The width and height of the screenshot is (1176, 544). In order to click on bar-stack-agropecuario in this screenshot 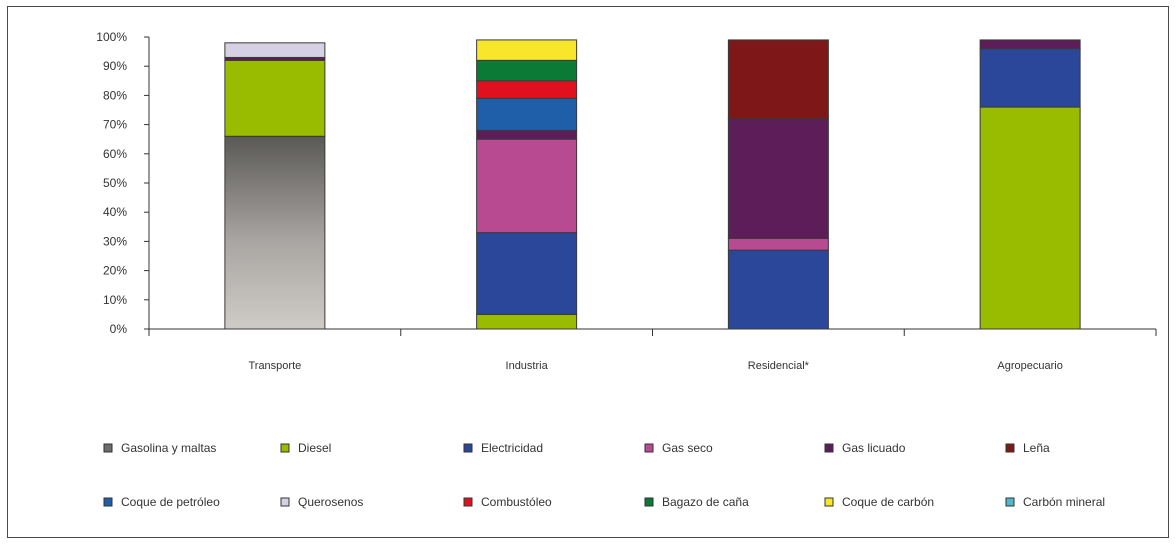, I will do `click(1030, 184)`.